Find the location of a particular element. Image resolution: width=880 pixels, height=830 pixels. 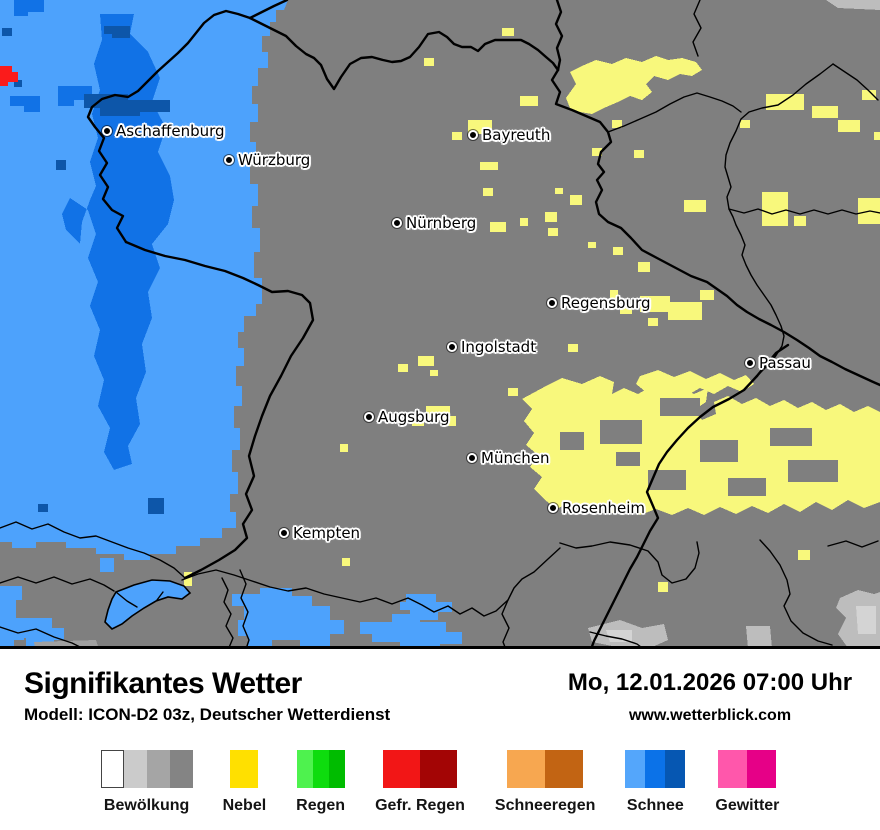

legend-label: Gefr. Regen is located at coordinates (420, 805).